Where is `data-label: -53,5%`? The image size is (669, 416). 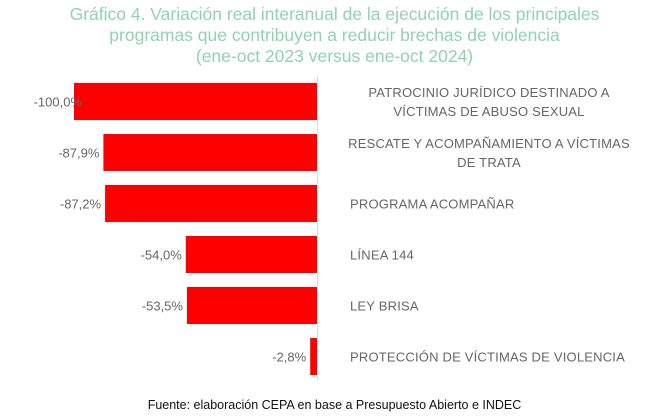 data-label: -53,5% is located at coordinates (163, 306).